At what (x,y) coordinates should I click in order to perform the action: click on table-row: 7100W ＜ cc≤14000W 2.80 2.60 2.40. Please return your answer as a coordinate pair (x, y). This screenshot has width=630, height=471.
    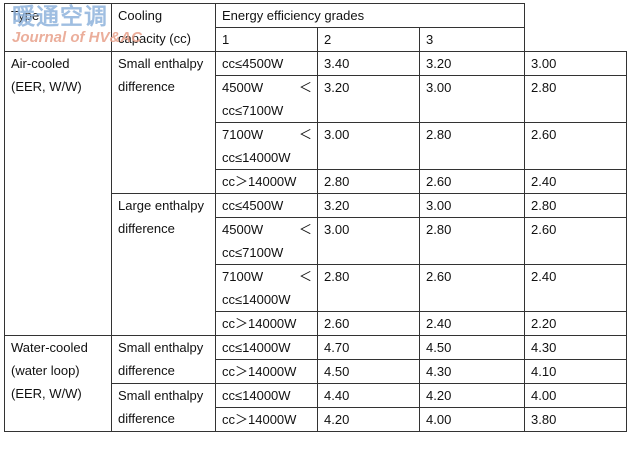
    Looking at the image, I should click on (316, 288).